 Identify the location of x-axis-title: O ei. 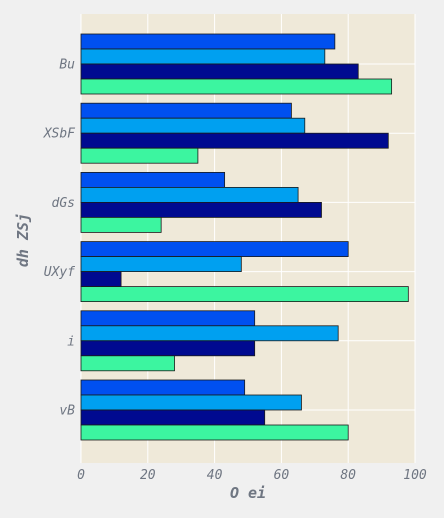
(248, 493).